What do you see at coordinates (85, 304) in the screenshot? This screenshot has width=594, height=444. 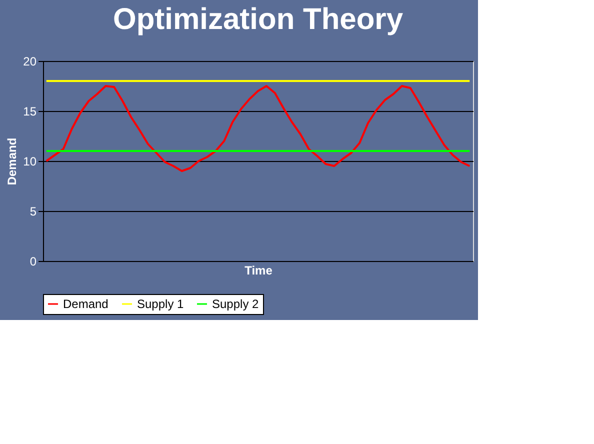 I see `legend-label: Demand` at bounding box center [85, 304].